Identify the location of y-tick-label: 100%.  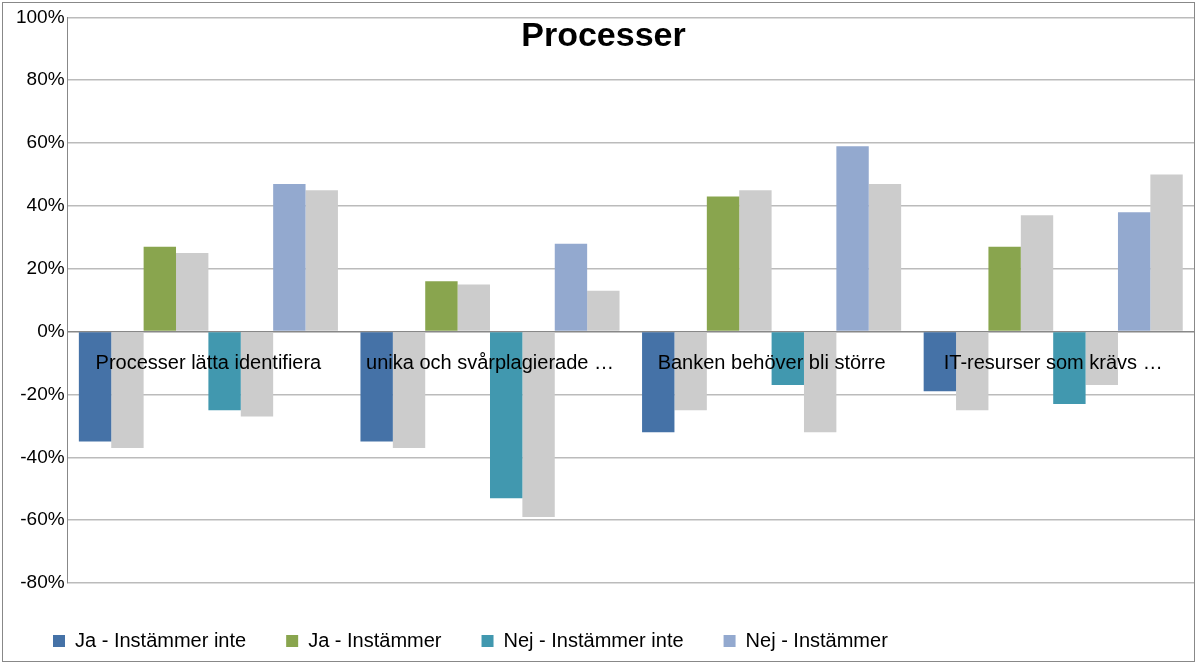
(40, 16).